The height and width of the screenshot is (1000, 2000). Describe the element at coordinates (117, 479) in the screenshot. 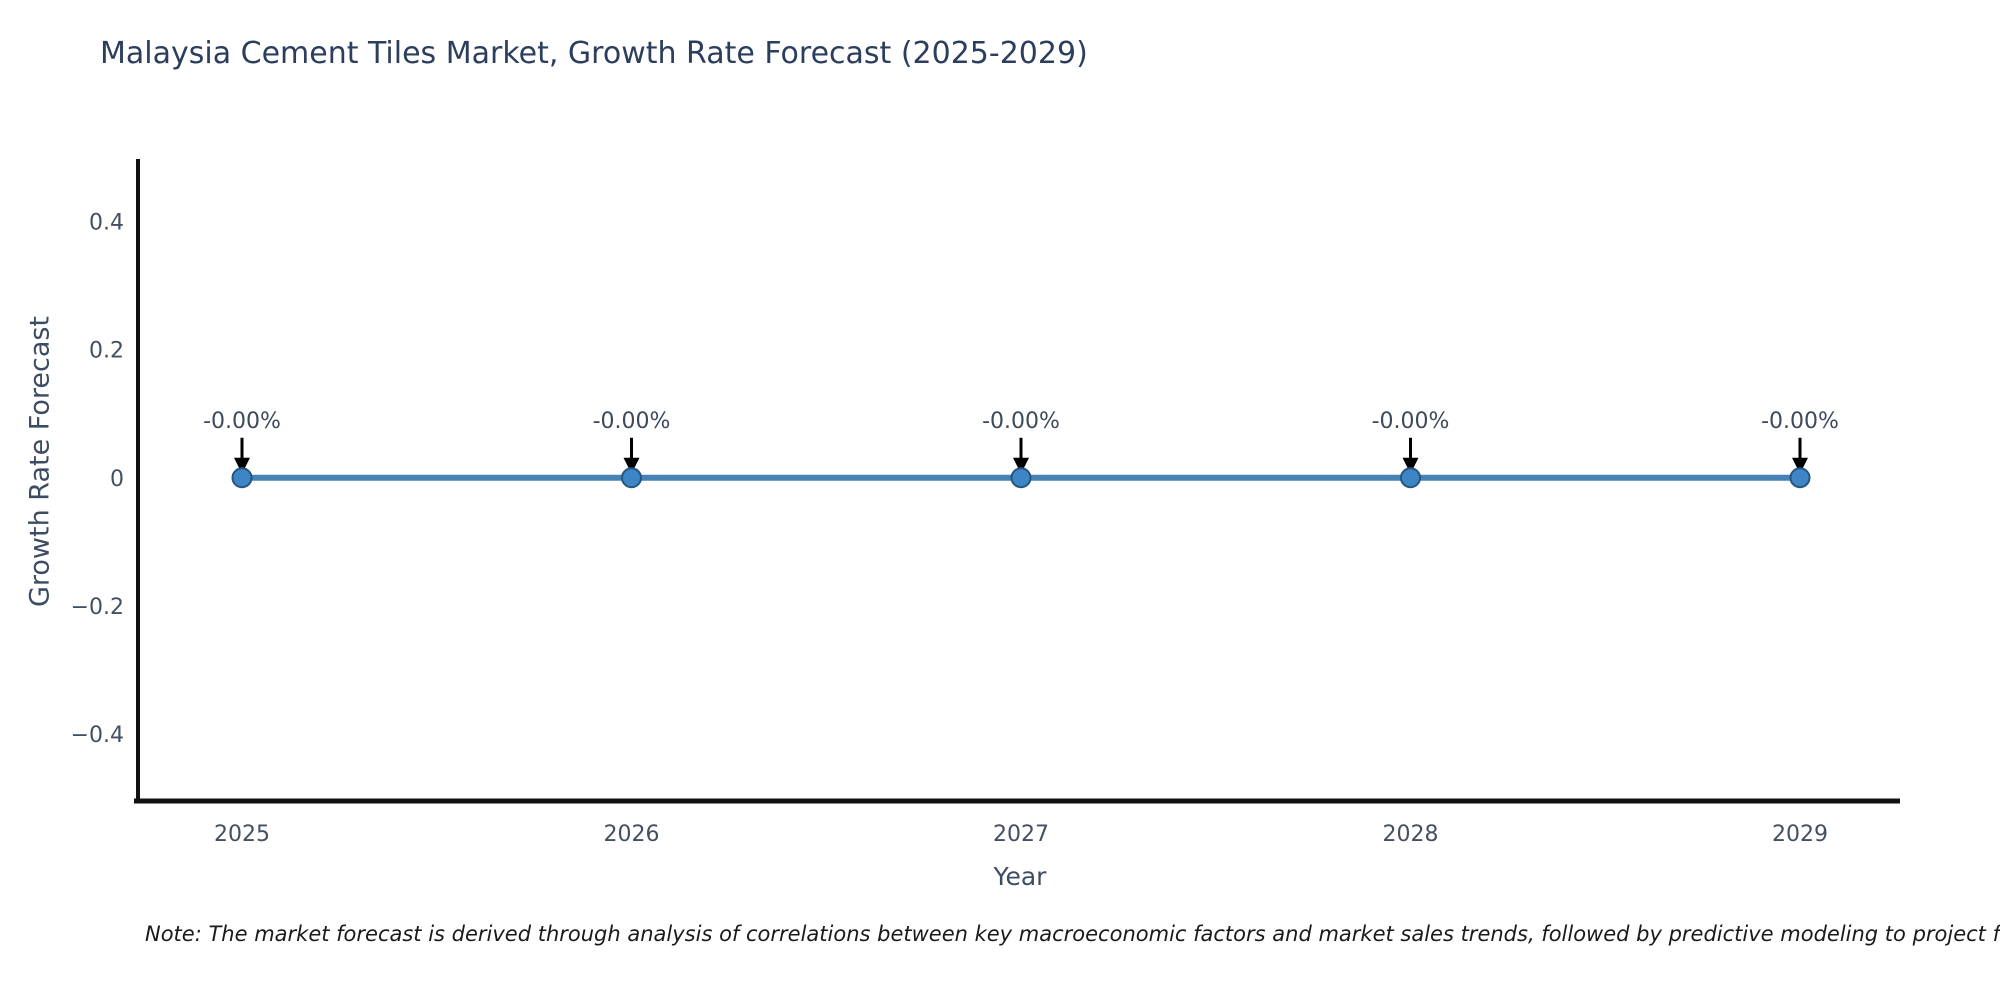

I see `y-tick-label: 0` at that location.